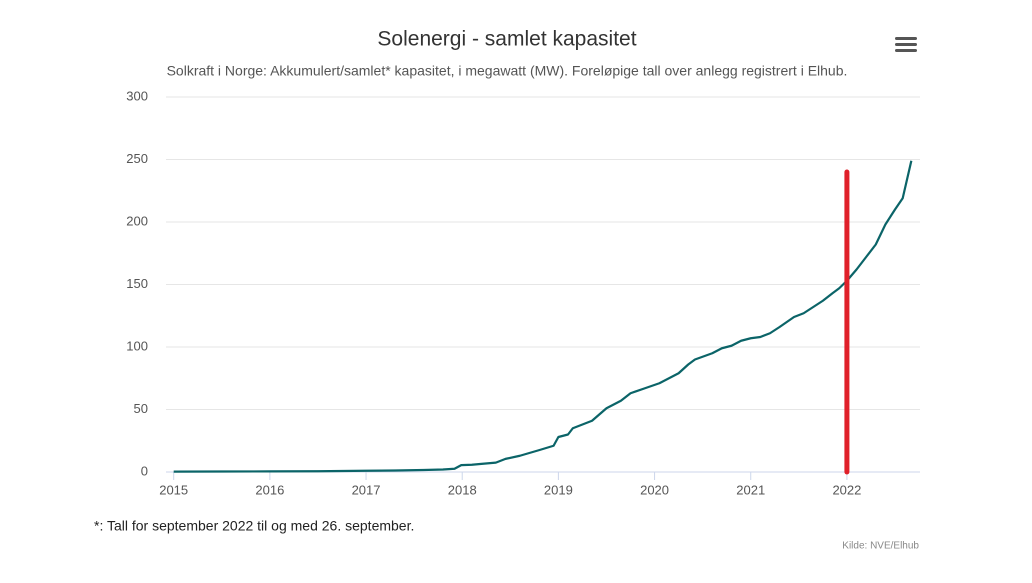 This screenshot has width=1032, height=583. Describe the element at coordinates (558, 489) in the screenshot. I see `x-tick-label: 2019` at that location.